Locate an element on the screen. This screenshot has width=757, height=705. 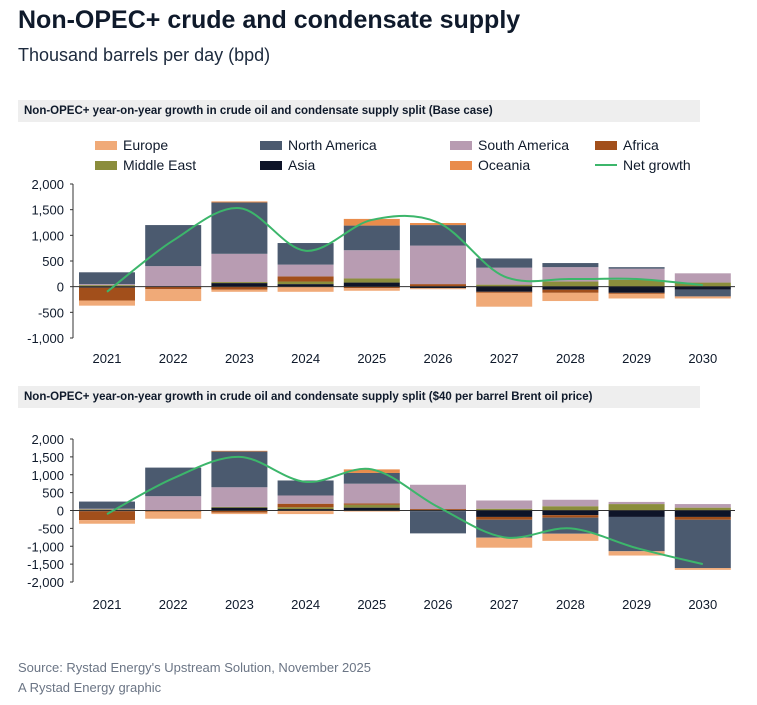
bar-north-america-2030 is located at coordinates (702, 293).